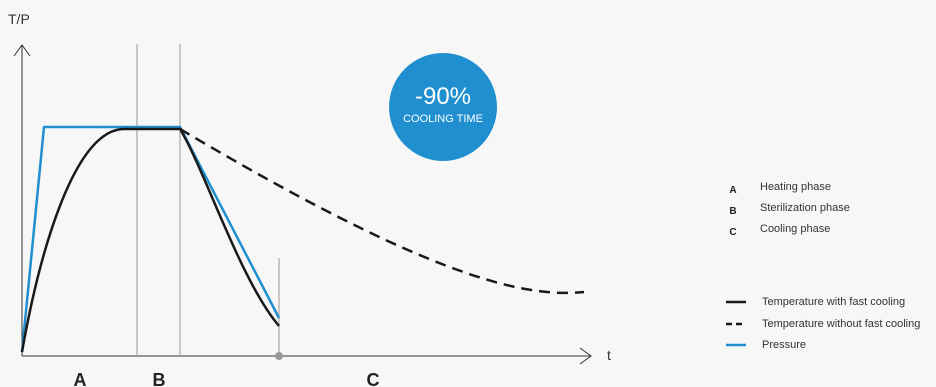 The height and width of the screenshot is (387, 936). Describe the element at coordinates (22, 50) in the screenshot. I see `y-axis-arrow` at that location.